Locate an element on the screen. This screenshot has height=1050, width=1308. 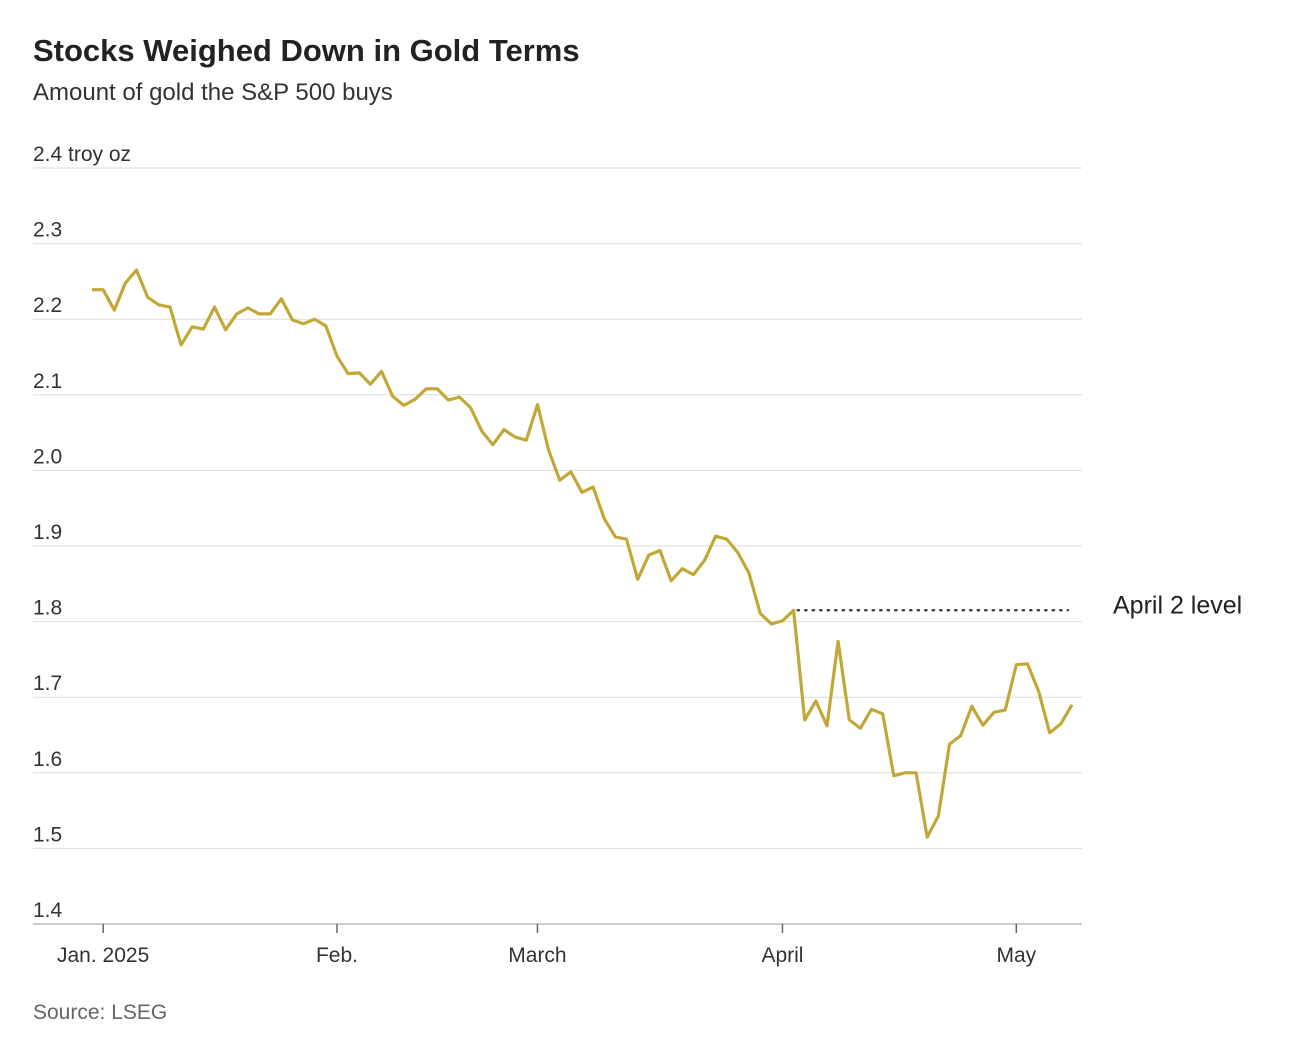
x-tick-label: April is located at coordinates (782, 955).